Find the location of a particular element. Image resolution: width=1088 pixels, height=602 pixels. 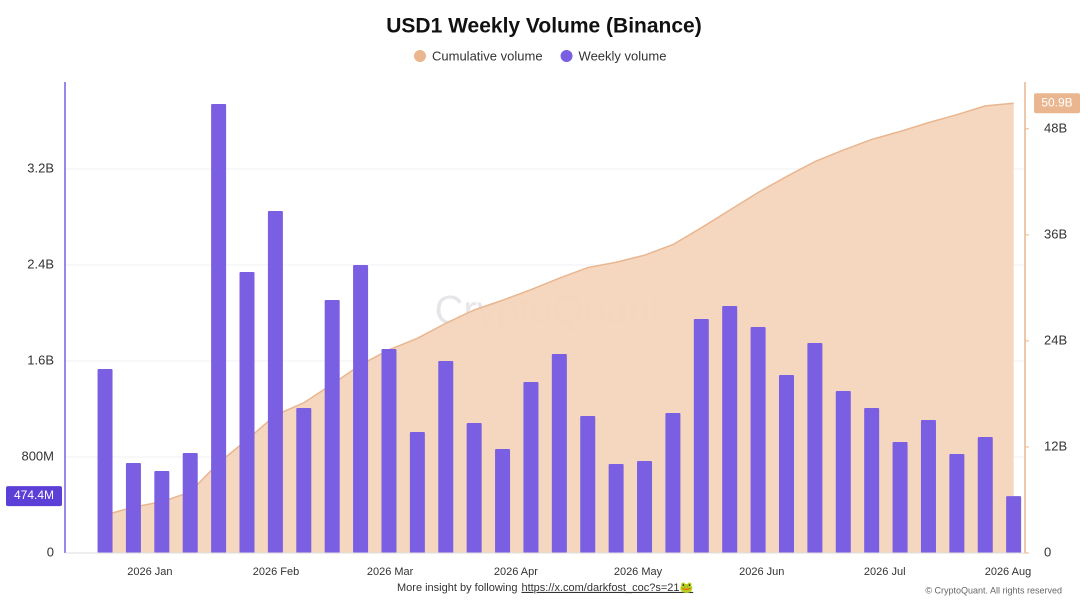

y-tick-label: 3.2B is located at coordinates (40, 167).